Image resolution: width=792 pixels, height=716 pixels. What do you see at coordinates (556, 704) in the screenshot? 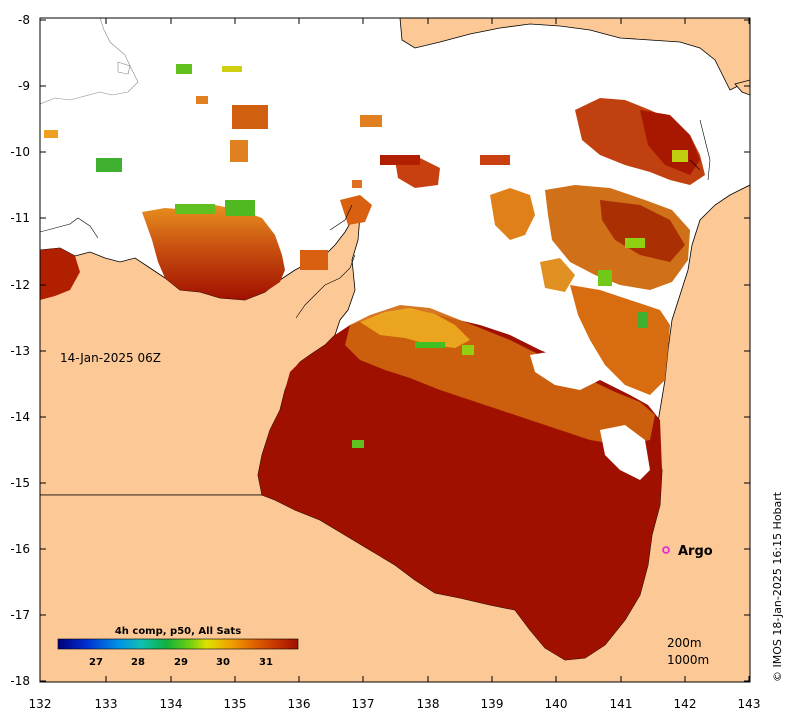
I see `x-tick-label: 140` at bounding box center [556, 704].